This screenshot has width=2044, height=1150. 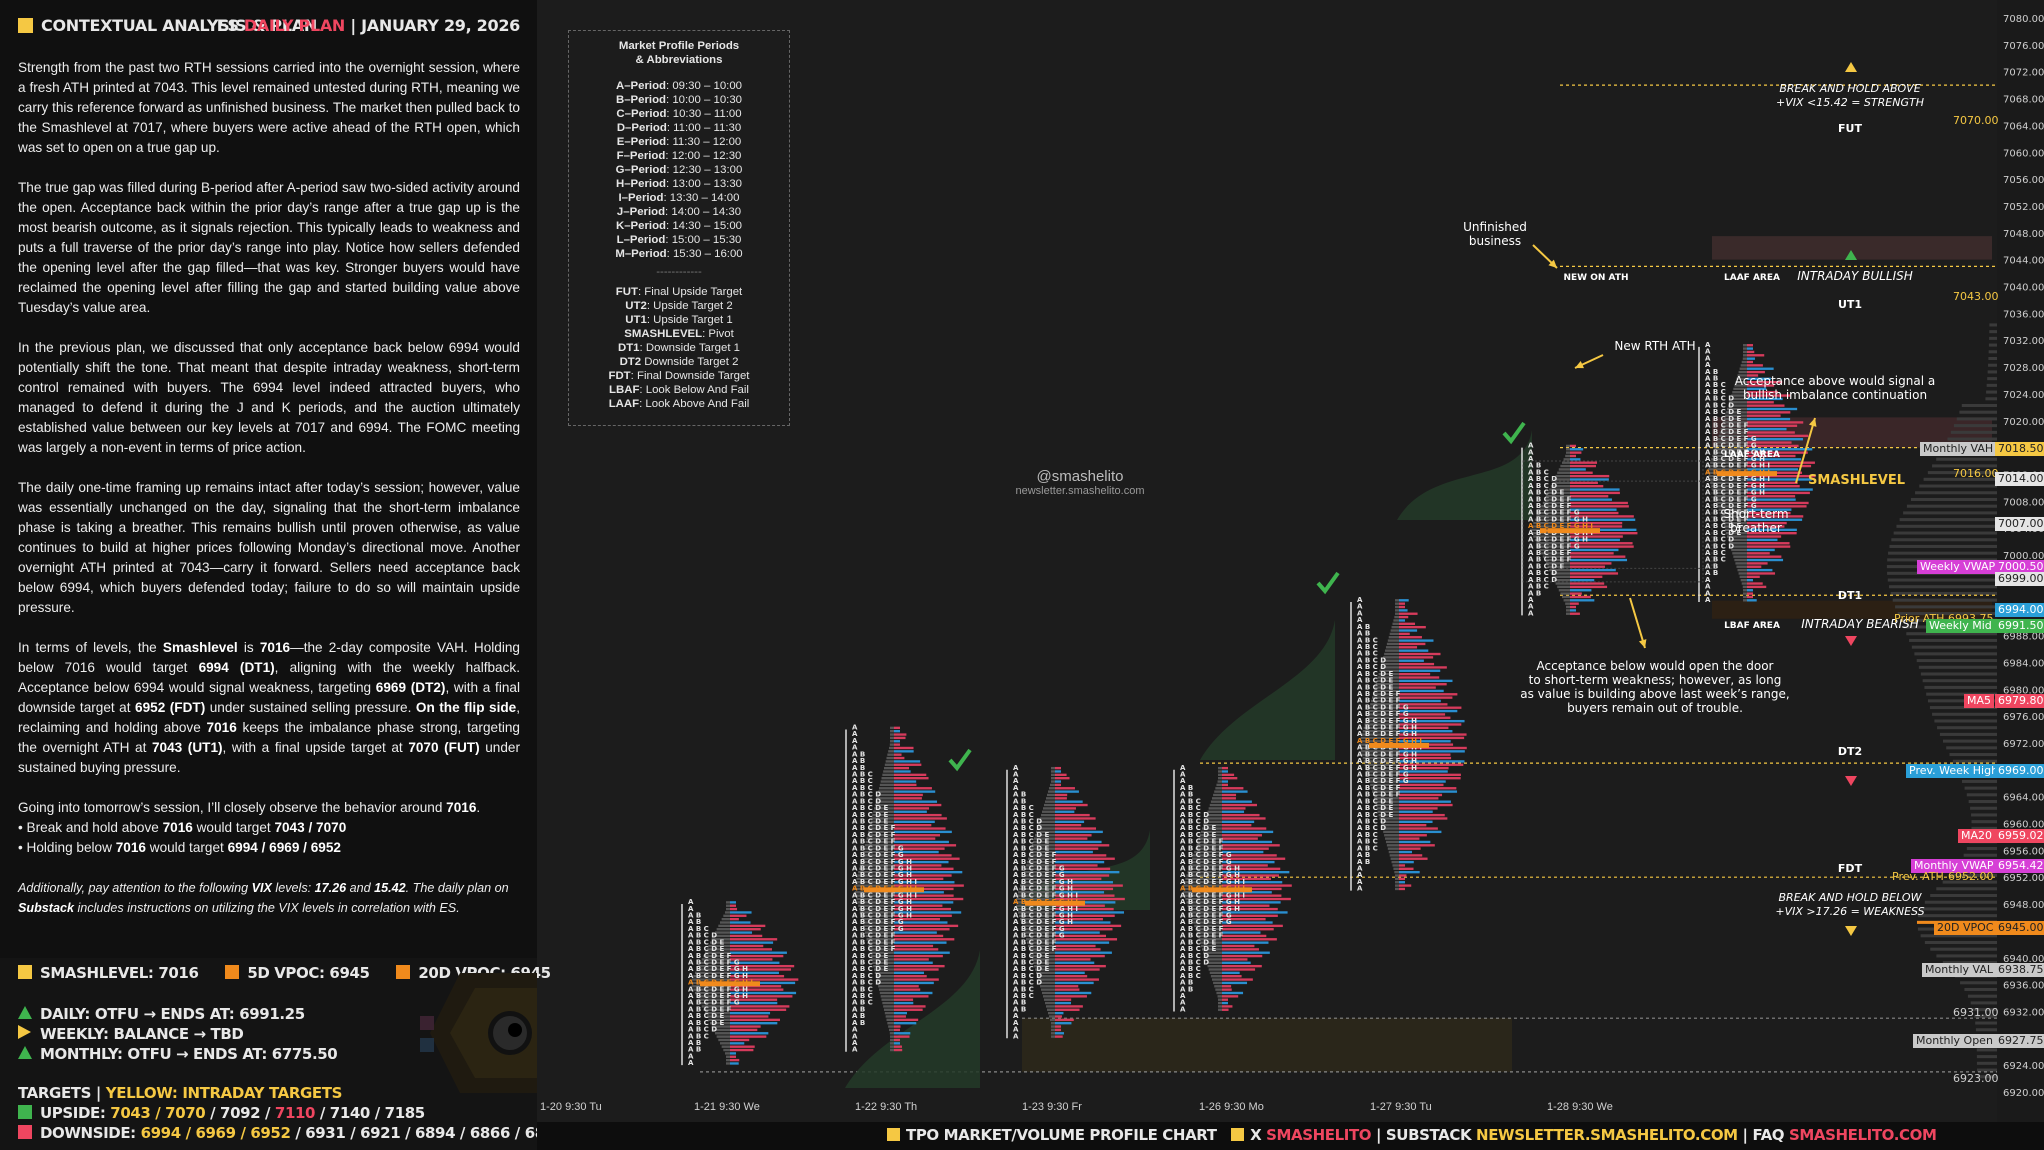 What do you see at coordinates (1186, 795) in the screenshot?
I see `tpo-letters: A B` at bounding box center [1186, 795].